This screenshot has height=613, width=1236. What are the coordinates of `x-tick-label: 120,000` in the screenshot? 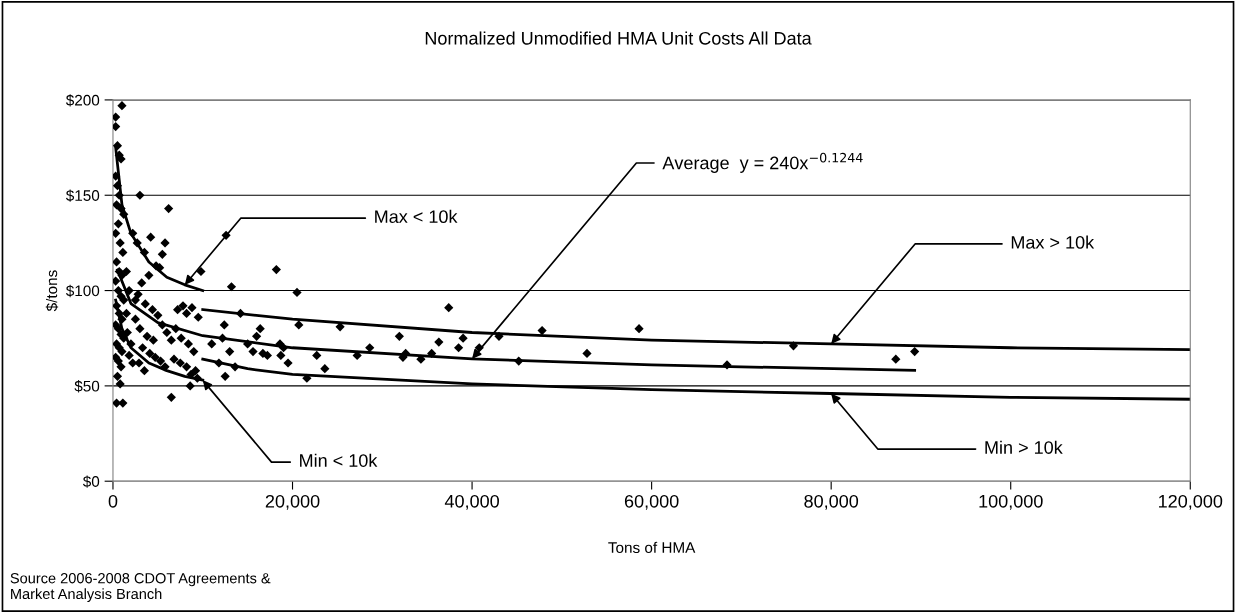 It's located at (1191, 502).